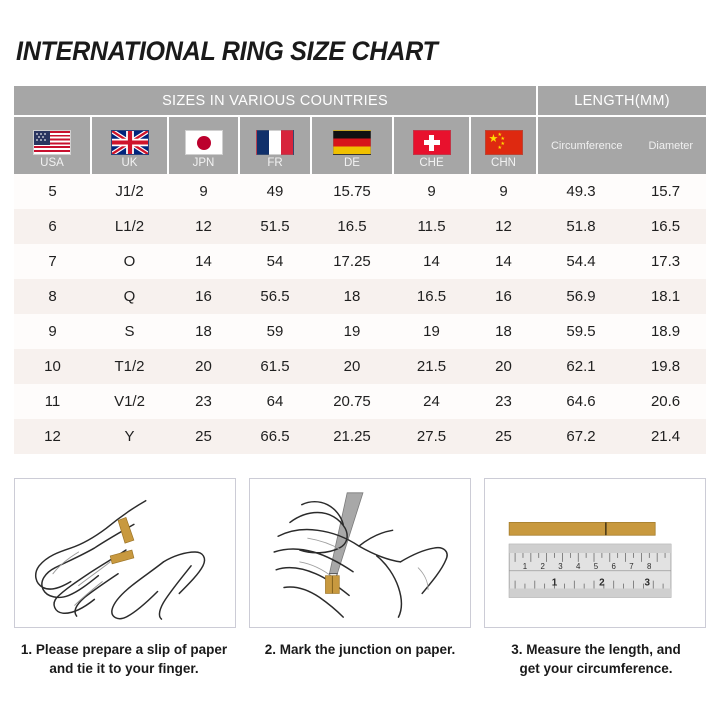  I want to click on cell-circumference: 54.4, so click(581, 261).